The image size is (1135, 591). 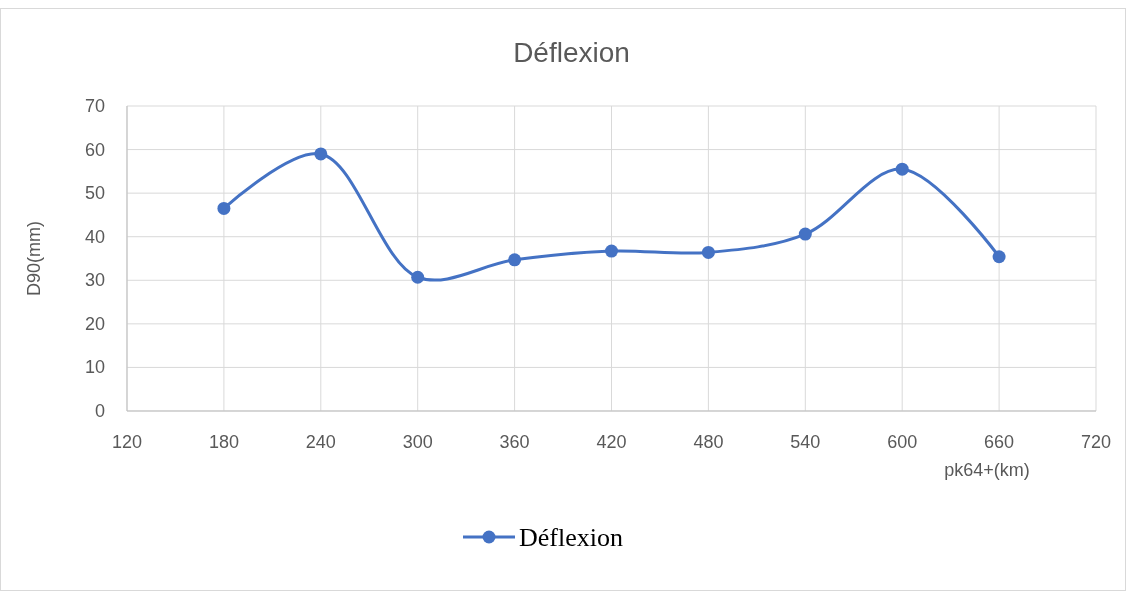 I want to click on x-tick-label: 540, so click(x=805, y=442).